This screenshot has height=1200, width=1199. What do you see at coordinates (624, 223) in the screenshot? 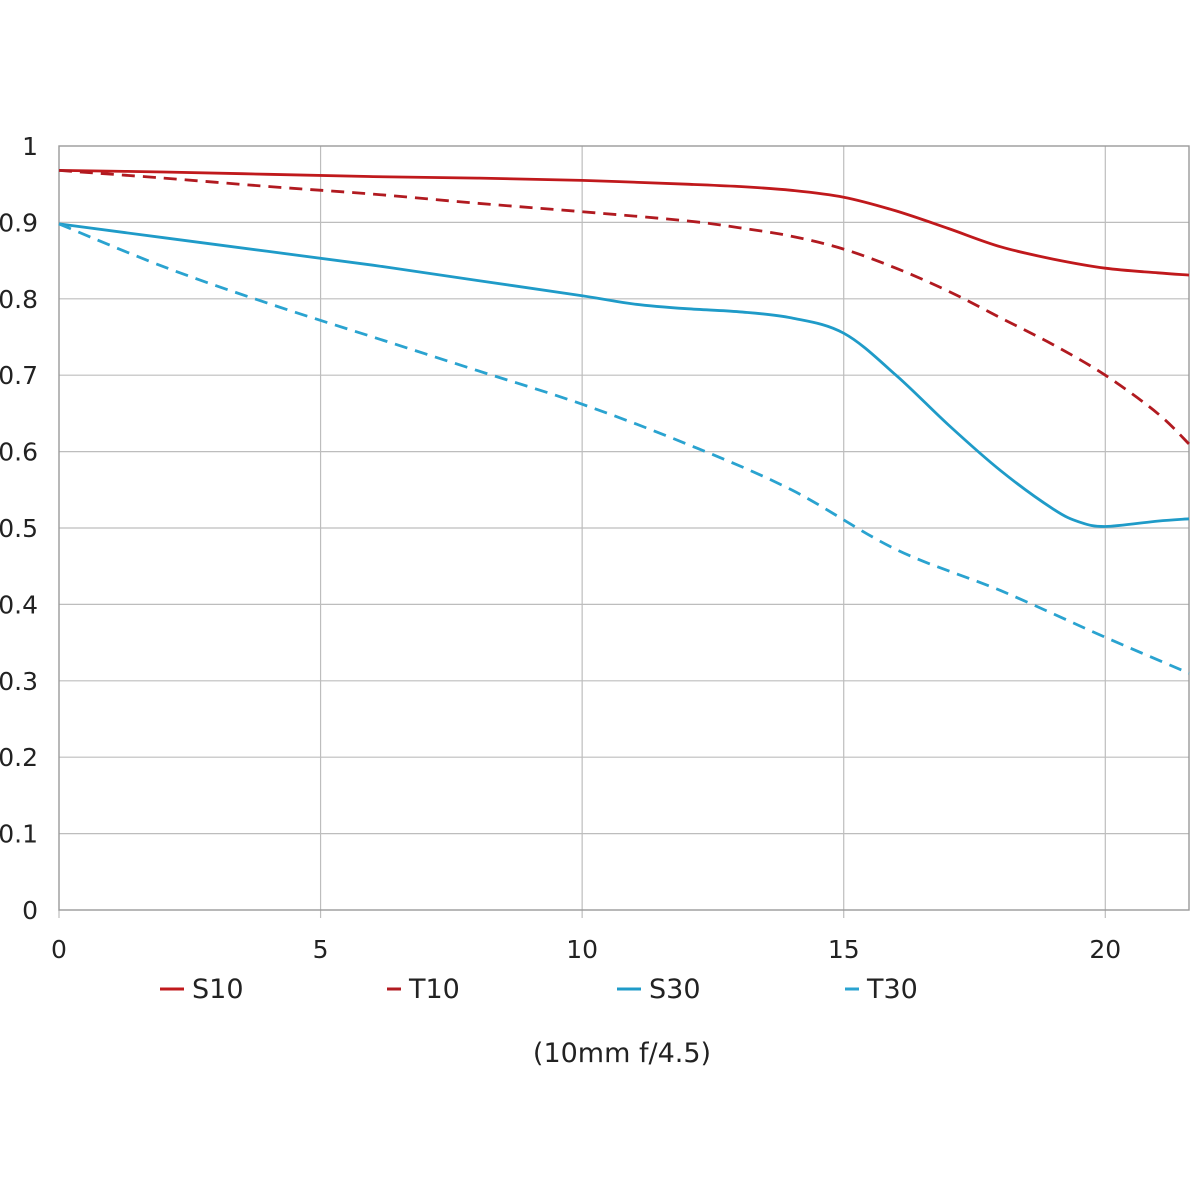
I see `series-line-s10` at bounding box center [624, 223].